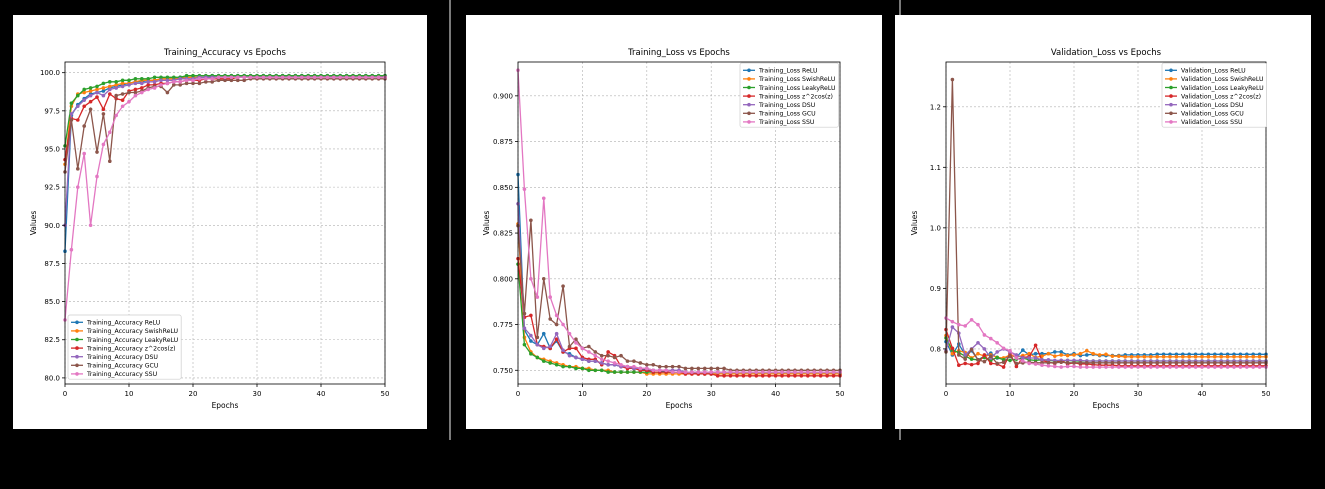  I want to click on series-training-loss-dsu, so click(679, 287).